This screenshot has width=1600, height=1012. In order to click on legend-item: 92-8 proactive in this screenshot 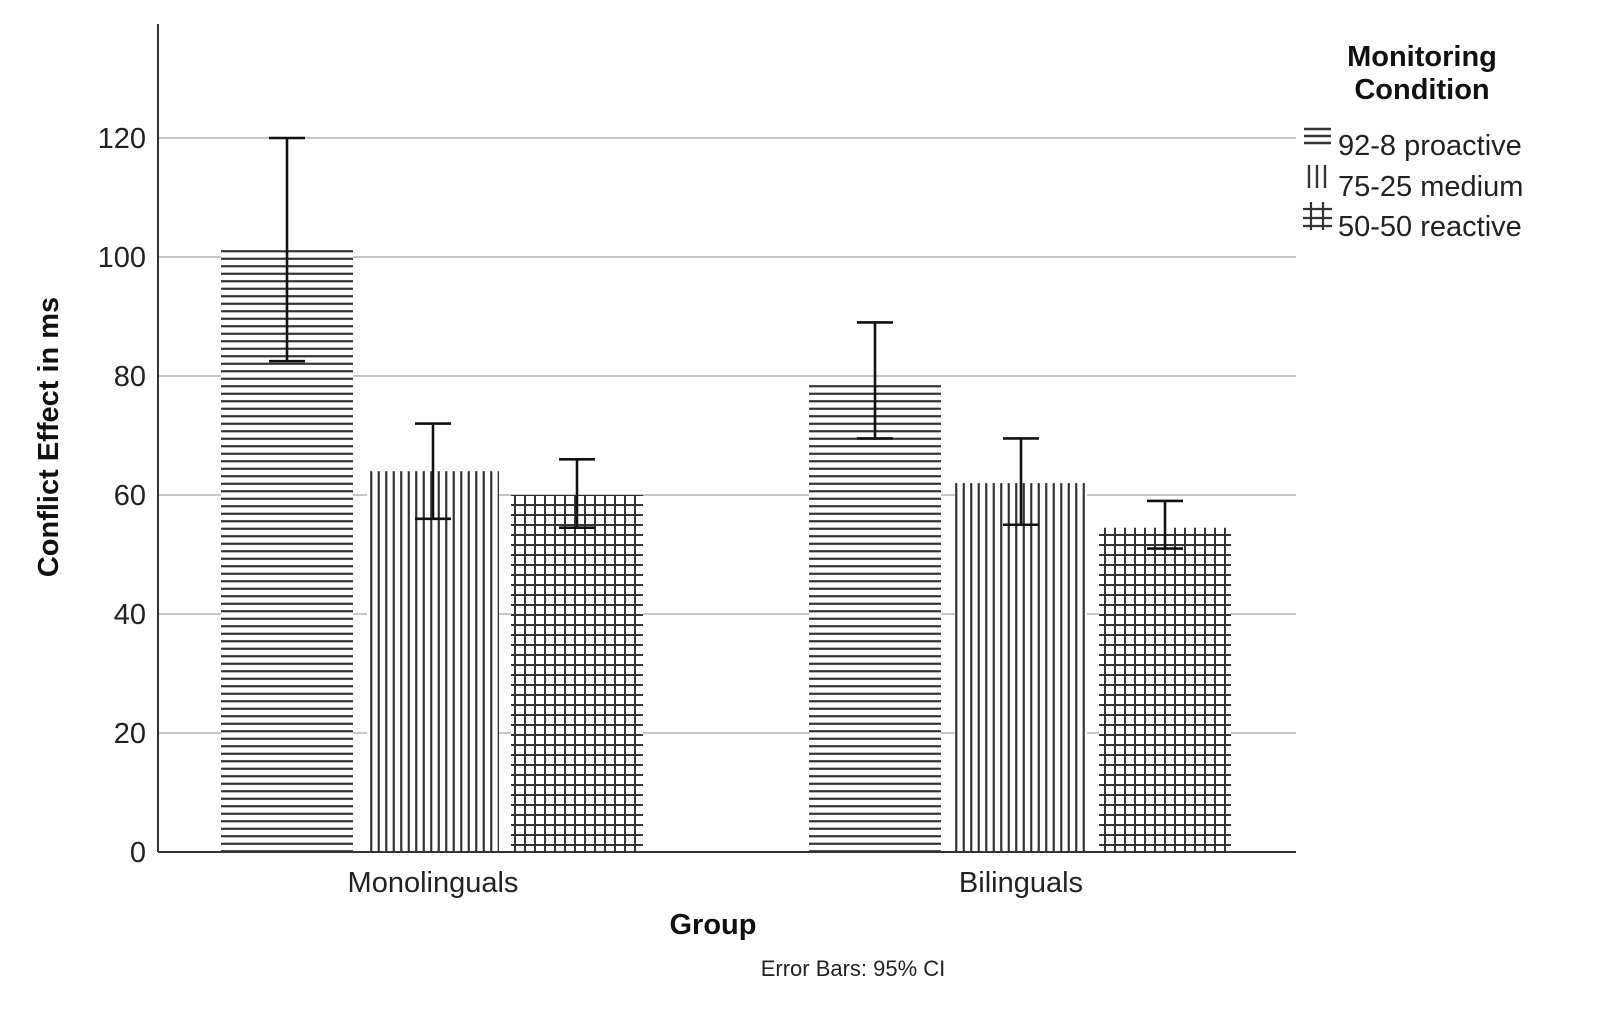, I will do `click(1413, 144)`.